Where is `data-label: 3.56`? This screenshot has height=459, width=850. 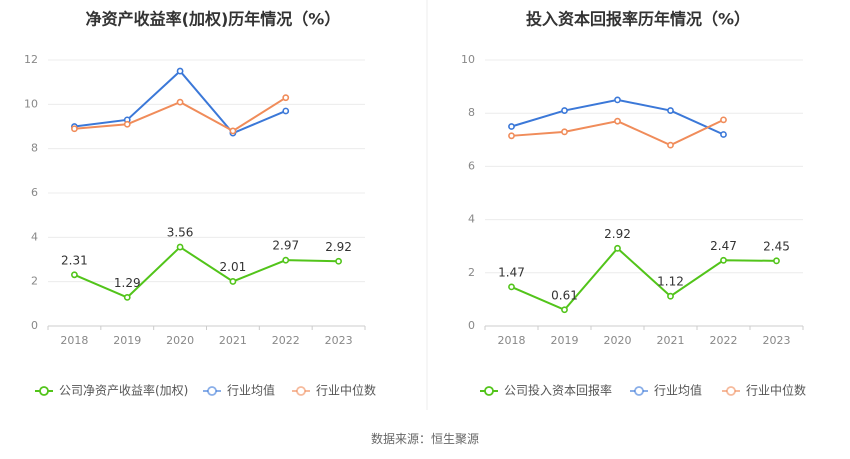
data-label: 3.56 is located at coordinates (180, 233).